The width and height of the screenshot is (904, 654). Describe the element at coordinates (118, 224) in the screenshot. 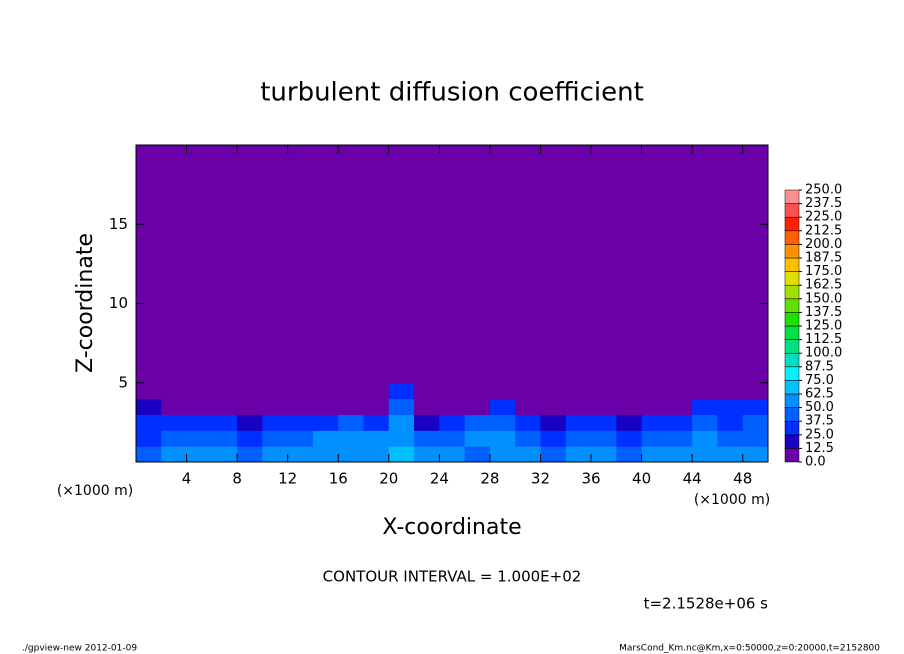

I see `y-tick-label: 15` at that location.